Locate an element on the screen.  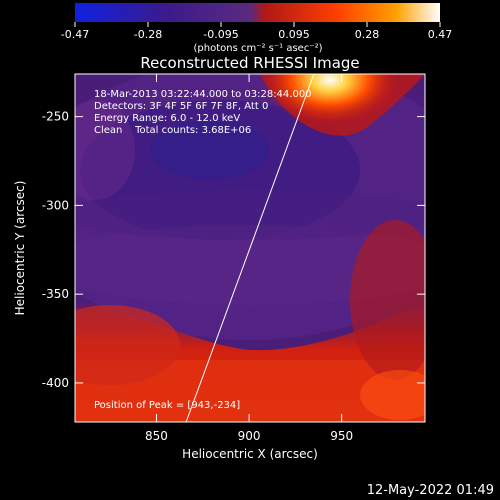
colorbar-units: (photons cm⁻² s⁻¹ asec⁻²) is located at coordinates (257, 48).